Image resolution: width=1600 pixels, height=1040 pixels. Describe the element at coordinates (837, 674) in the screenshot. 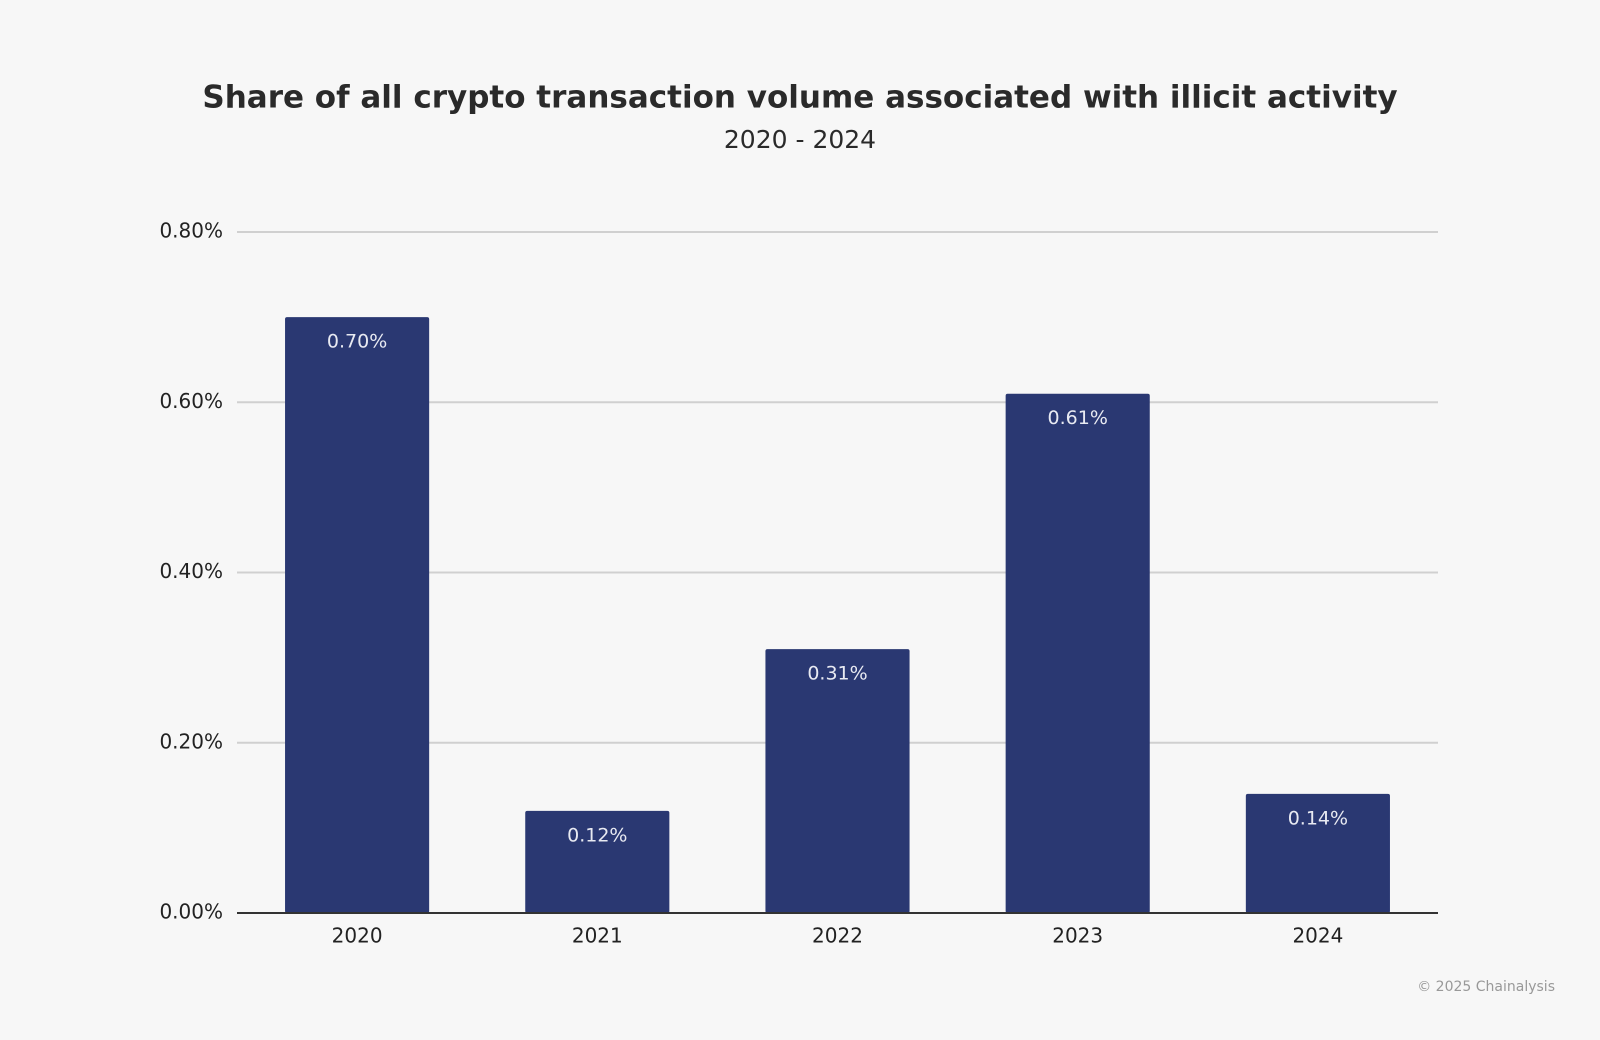

I see `value-label: 0.31%` at that location.